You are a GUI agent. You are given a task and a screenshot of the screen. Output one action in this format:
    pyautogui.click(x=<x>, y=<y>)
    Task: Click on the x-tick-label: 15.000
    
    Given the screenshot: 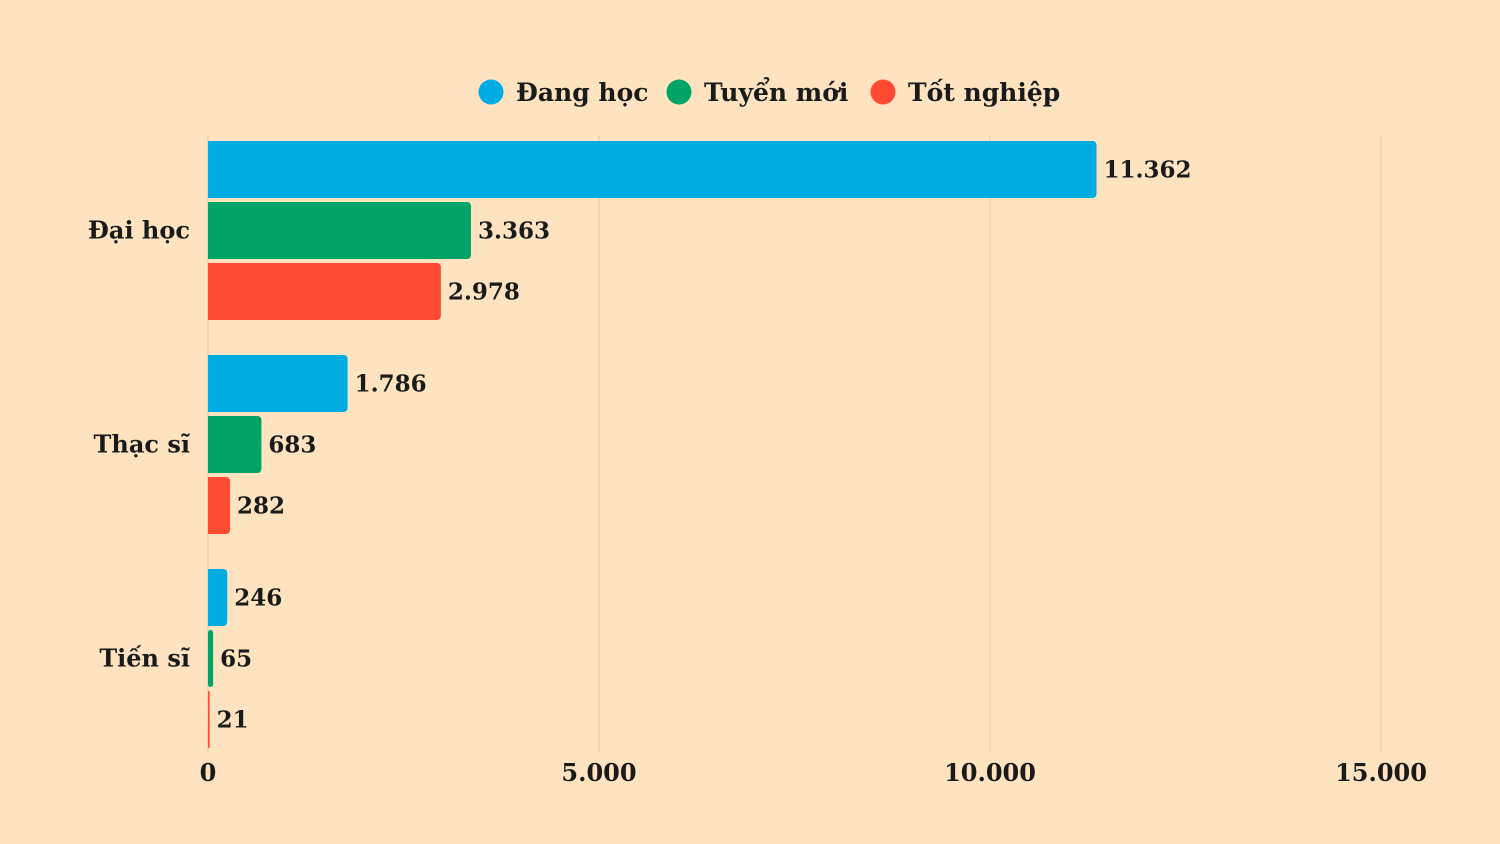 What is the action you would take?
    pyautogui.click(x=1381, y=772)
    